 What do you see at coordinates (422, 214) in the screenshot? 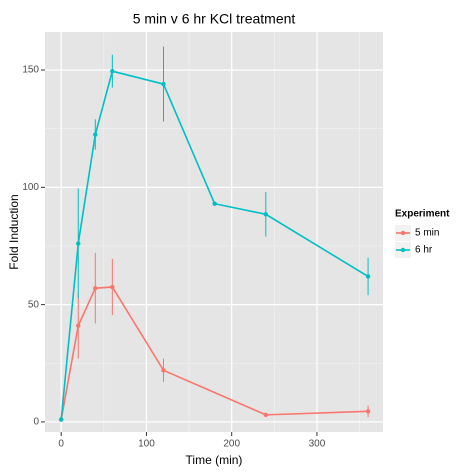
I see `legend-title: Experiment` at bounding box center [422, 214].